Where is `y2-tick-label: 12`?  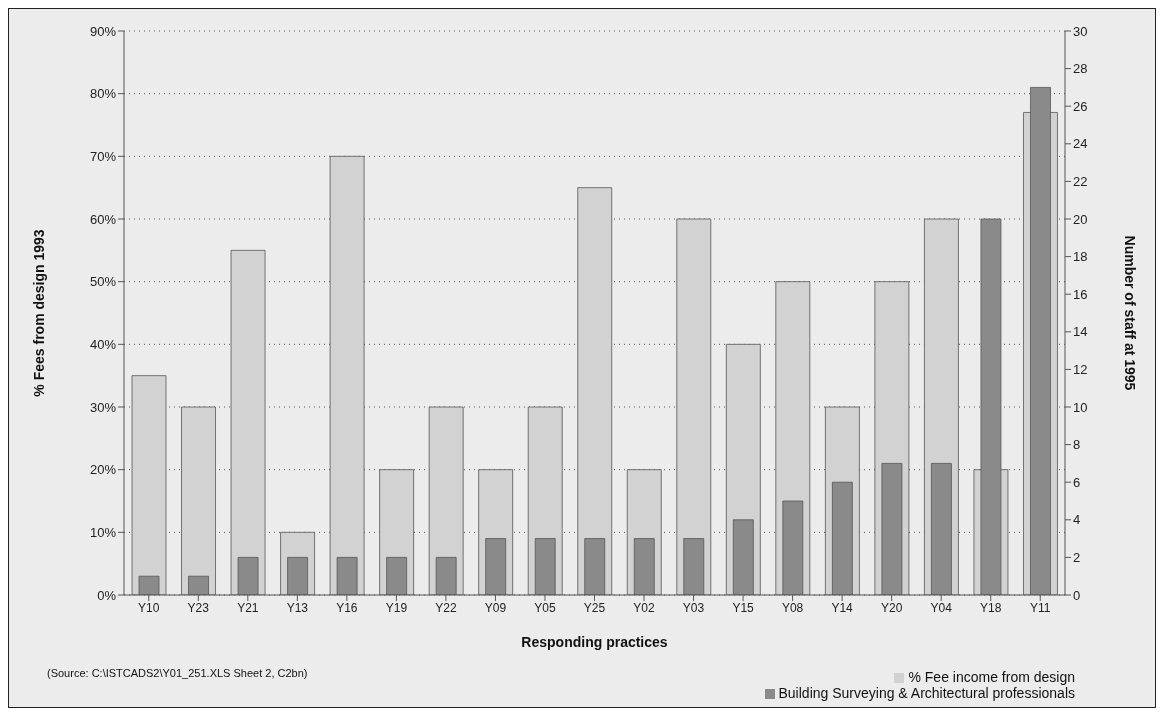 y2-tick-label: 12 is located at coordinates (1080, 370).